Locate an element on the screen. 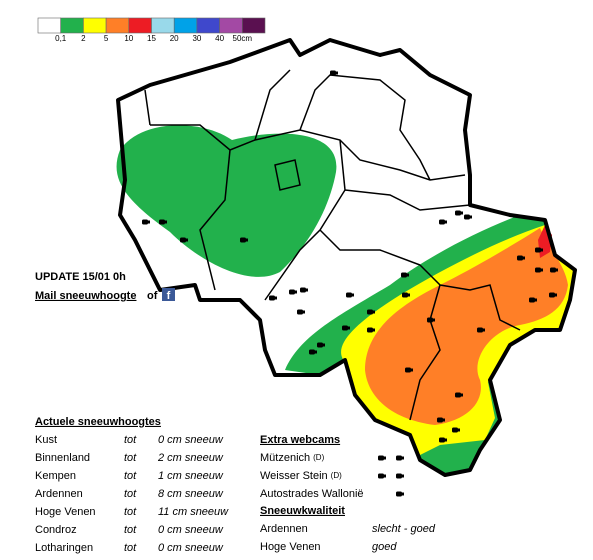 The height and width of the screenshot is (560, 593). webcam-name: Weisser Stein is located at coordinates (294, 476).